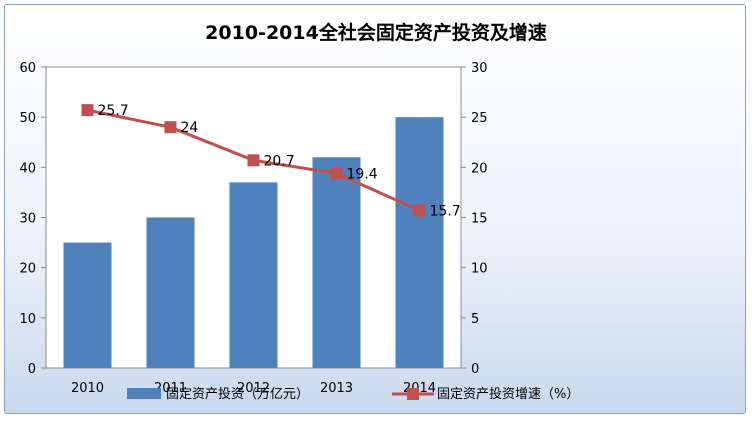 The width and height of the screenshot is (752, 421). What do you see at coordinates (413, 394) in the screenshot?
I see `legend-line-marker` at bounding box center [413, 394].